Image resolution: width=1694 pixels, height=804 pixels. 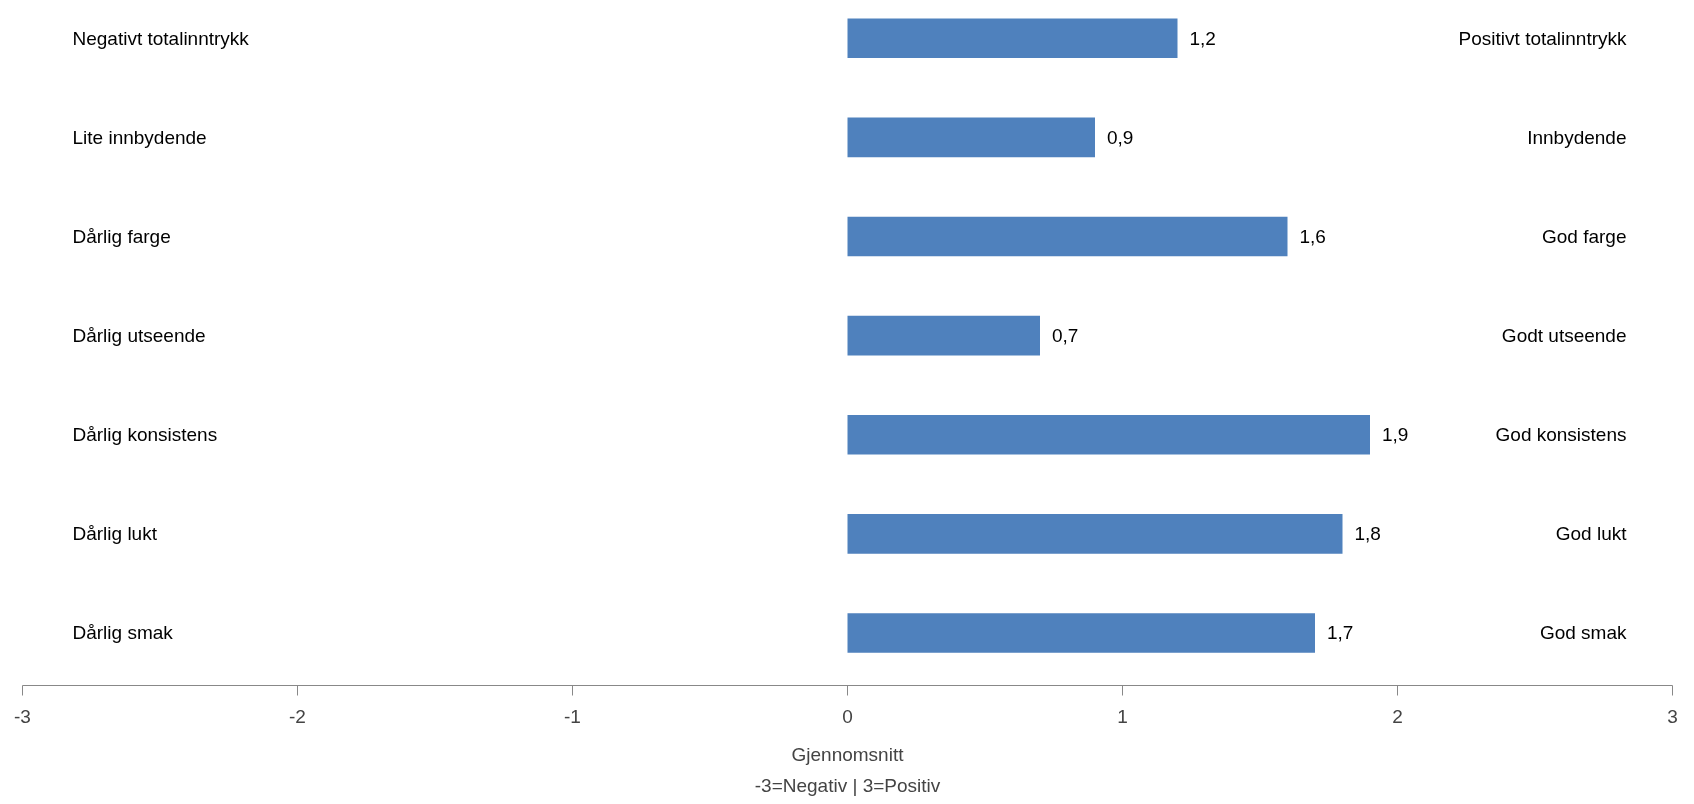 I want to click on y-tick-label: Dårlig smak, so click(x=123, y=633).